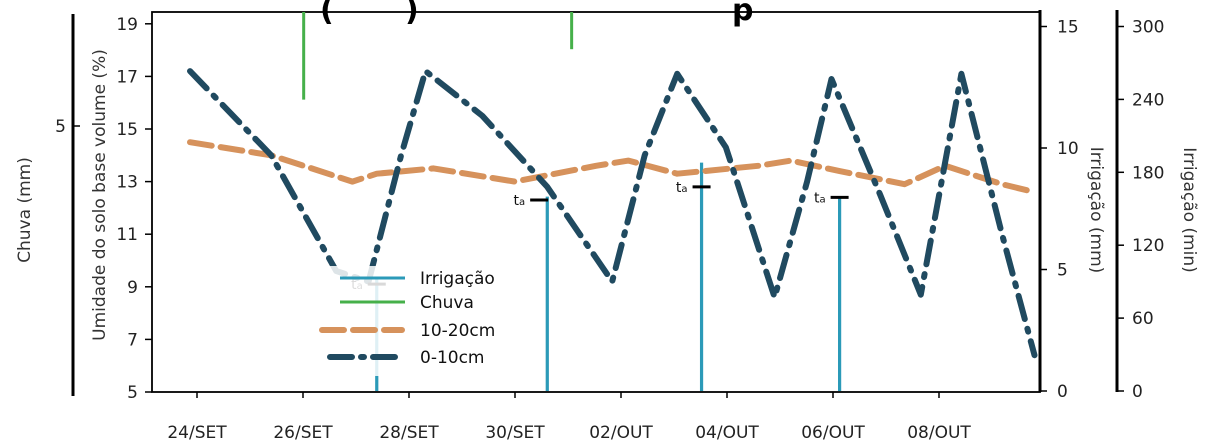 The height and width of the screenshot is (443, 1209). Describe the element at coordinates (621, 433) in the screenshot. I see `x-tick-label: 02/OUT` at that location.